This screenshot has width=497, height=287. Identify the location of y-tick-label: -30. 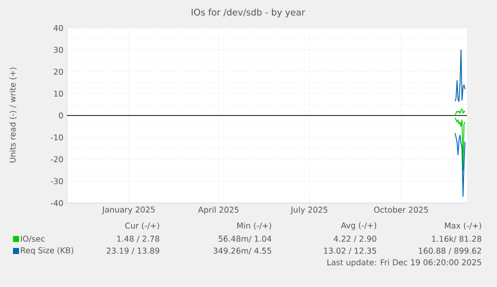
(56, 181).